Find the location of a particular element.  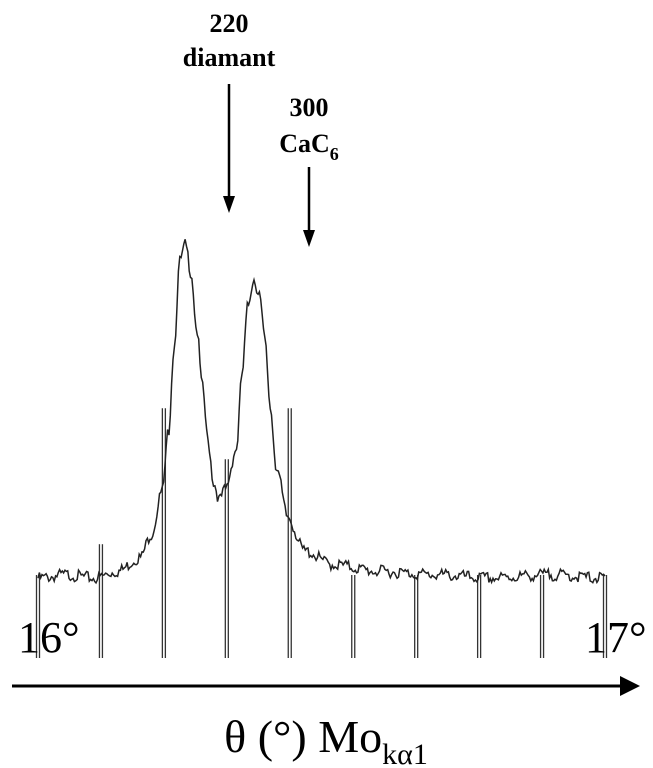

x-axis-title: θ (°) Mokα1 is located at coordinates (326, 739).